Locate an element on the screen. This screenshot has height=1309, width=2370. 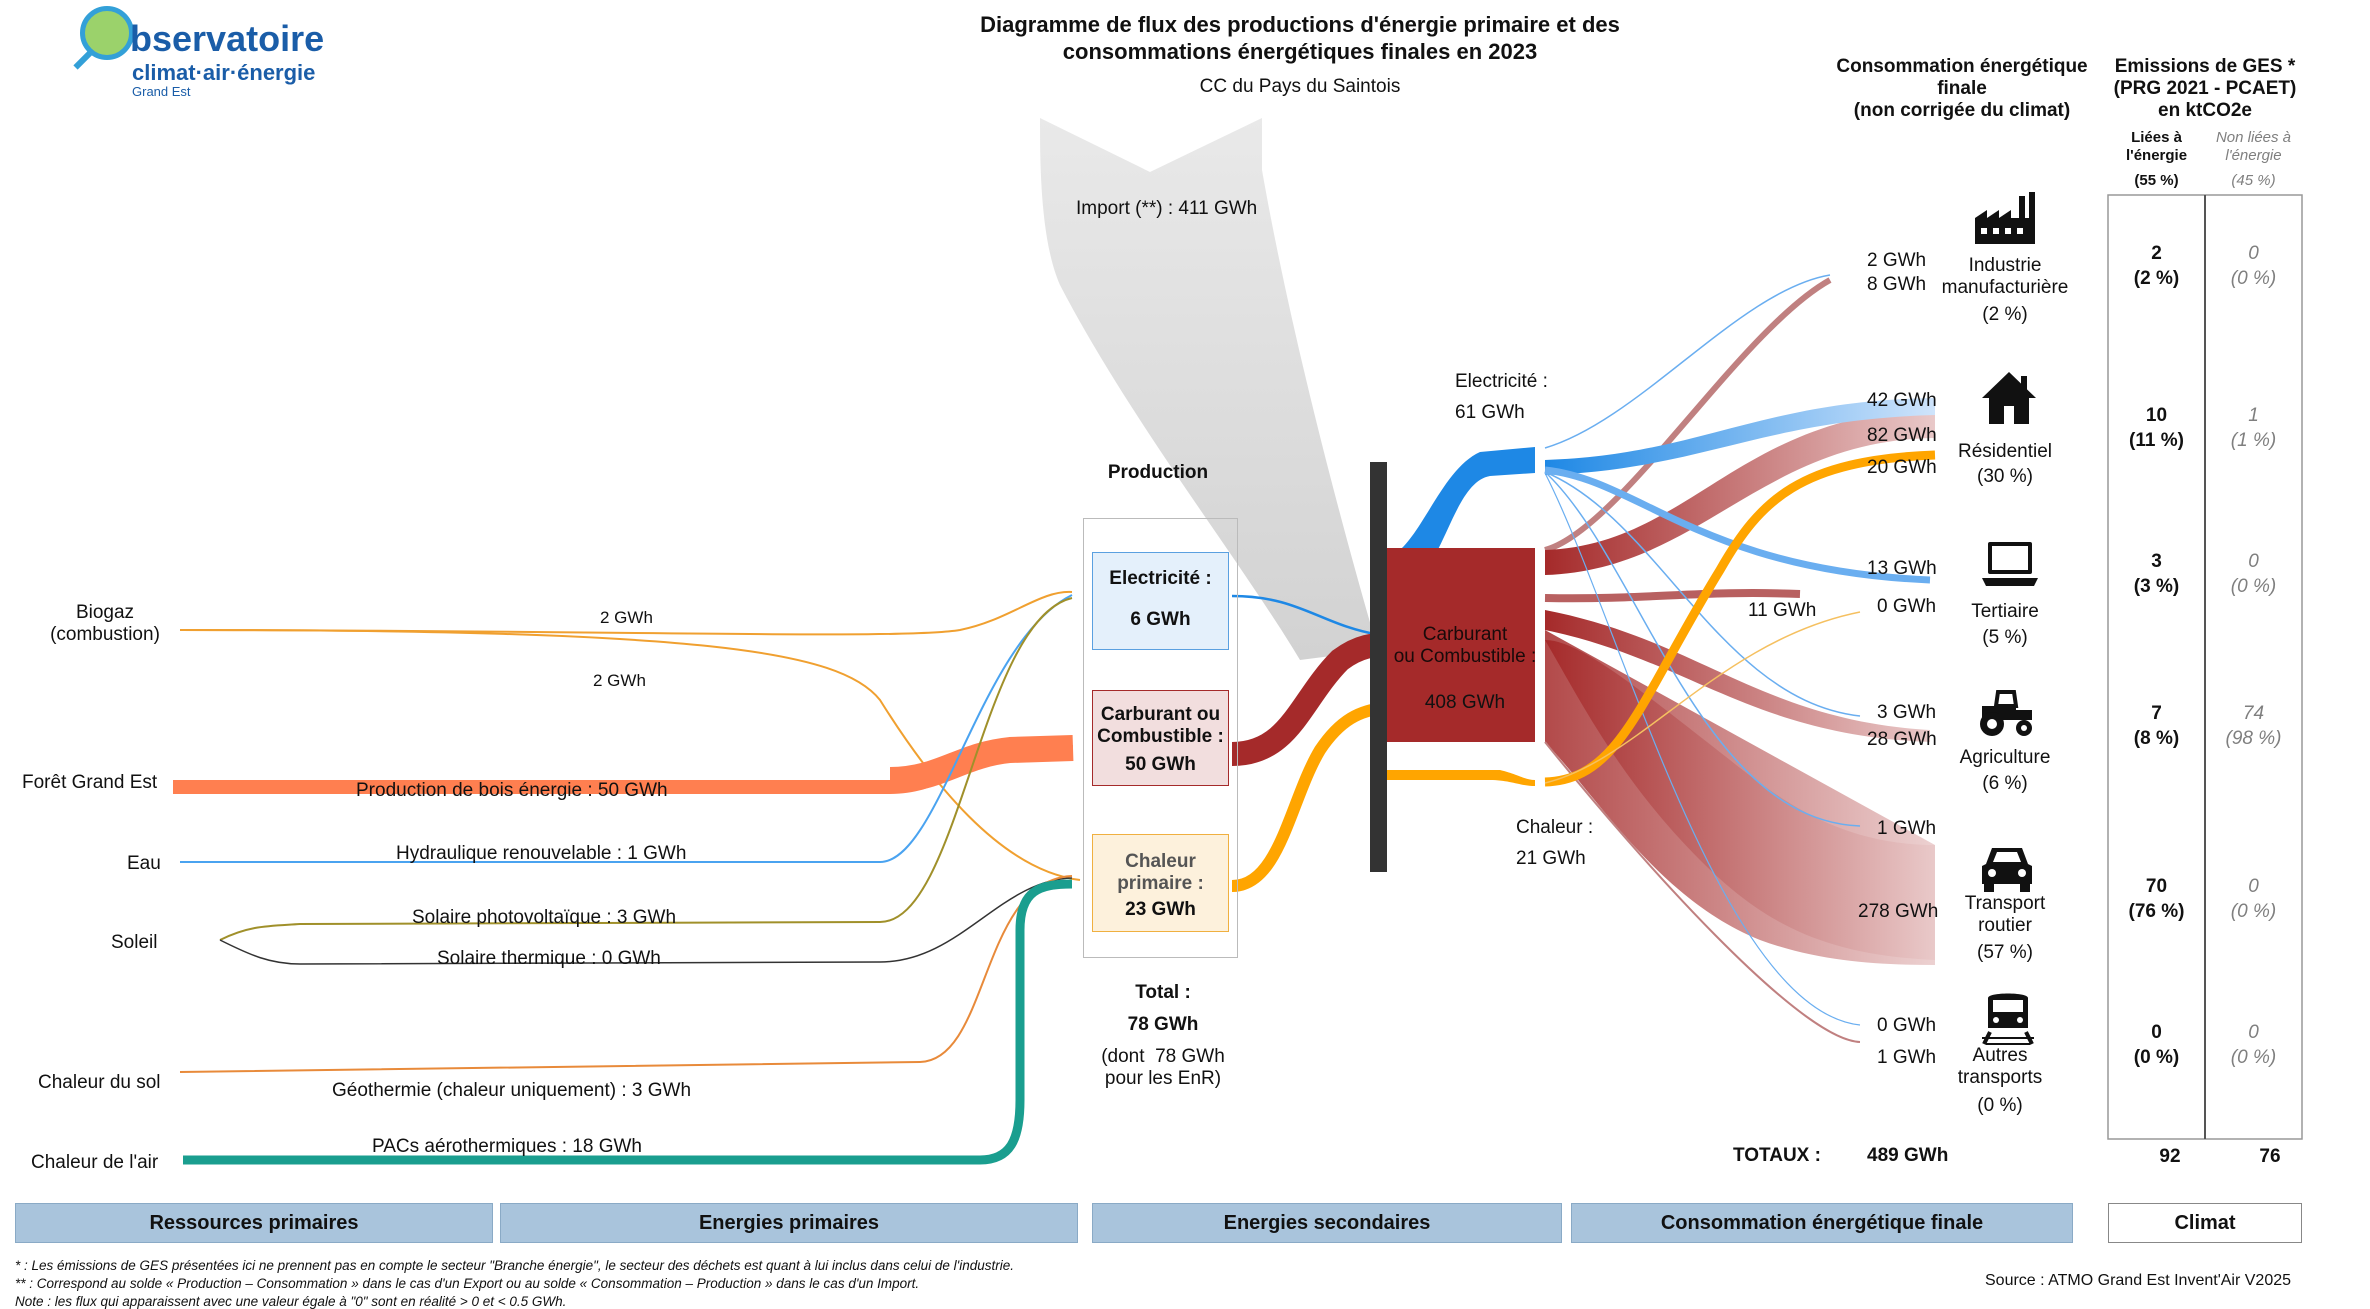
ges-energy-pct: (2 %) is located at coordinates (2156, 278).